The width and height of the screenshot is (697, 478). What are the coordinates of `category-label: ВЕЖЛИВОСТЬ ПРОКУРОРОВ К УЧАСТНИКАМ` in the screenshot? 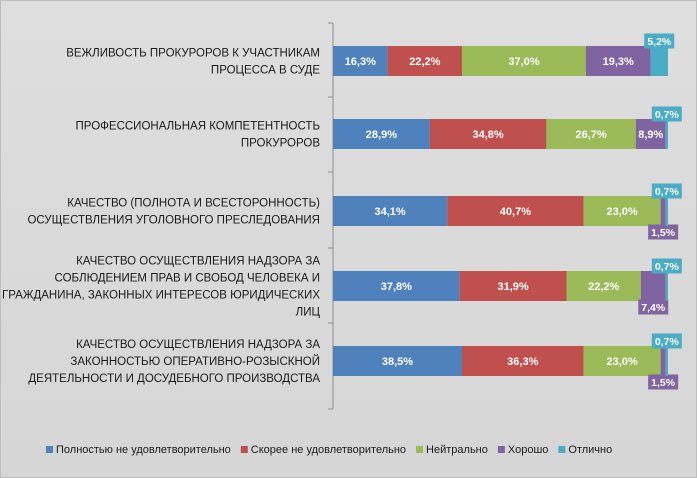 It's located at (193, 54).